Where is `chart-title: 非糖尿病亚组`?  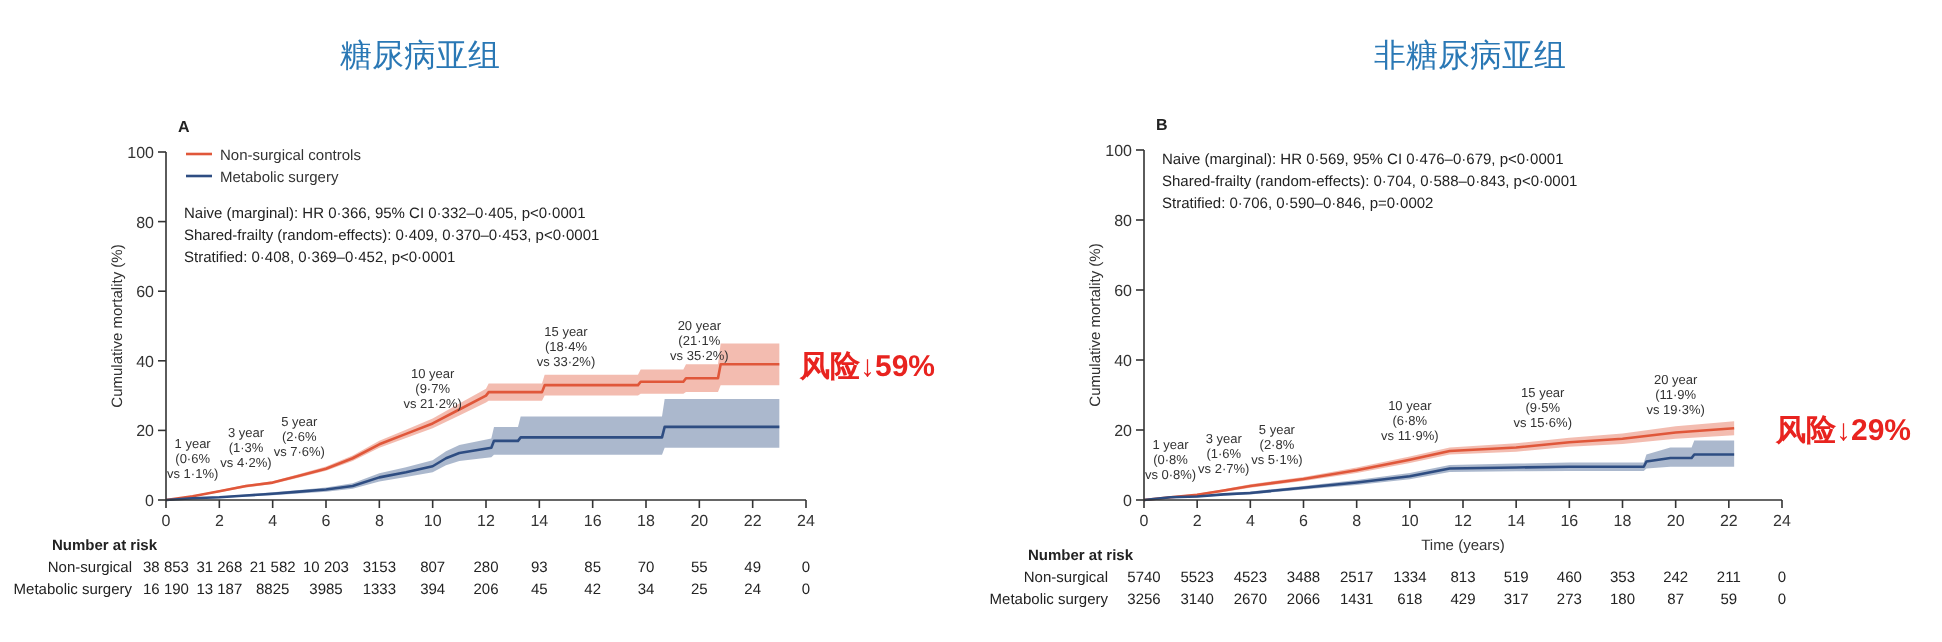
chart-title: 非糖尿病亚组 is located at coordinates (1470, 56).